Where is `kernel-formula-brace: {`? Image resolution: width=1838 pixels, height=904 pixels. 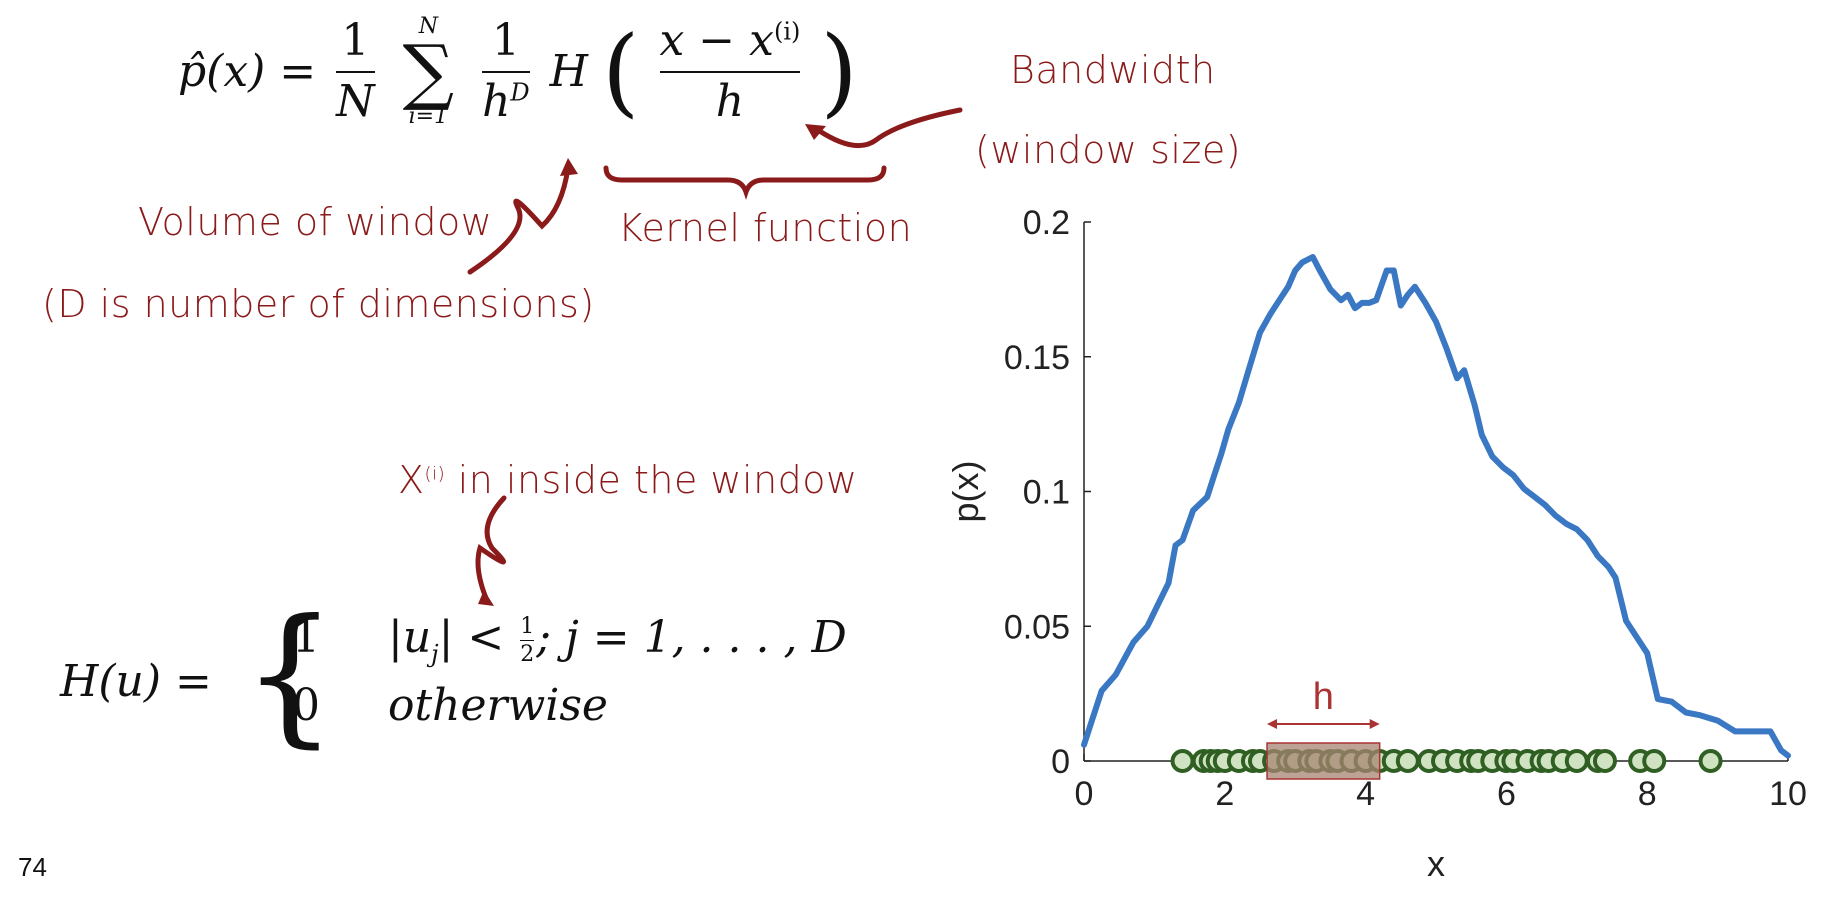
kernel-formula-brace: { is located at coordinates (290, 675).